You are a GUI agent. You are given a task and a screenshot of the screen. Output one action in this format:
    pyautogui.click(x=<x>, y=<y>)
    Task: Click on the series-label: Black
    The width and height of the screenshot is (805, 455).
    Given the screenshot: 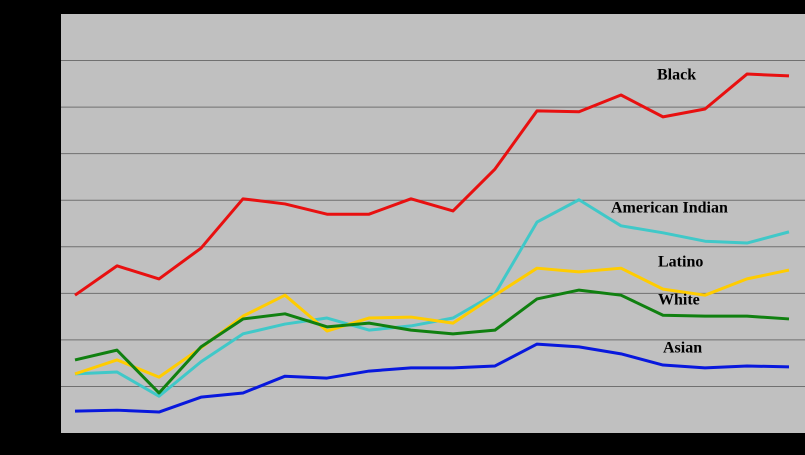 What is the action you would take?
    pyautogui.click(x=676, y=75)
    